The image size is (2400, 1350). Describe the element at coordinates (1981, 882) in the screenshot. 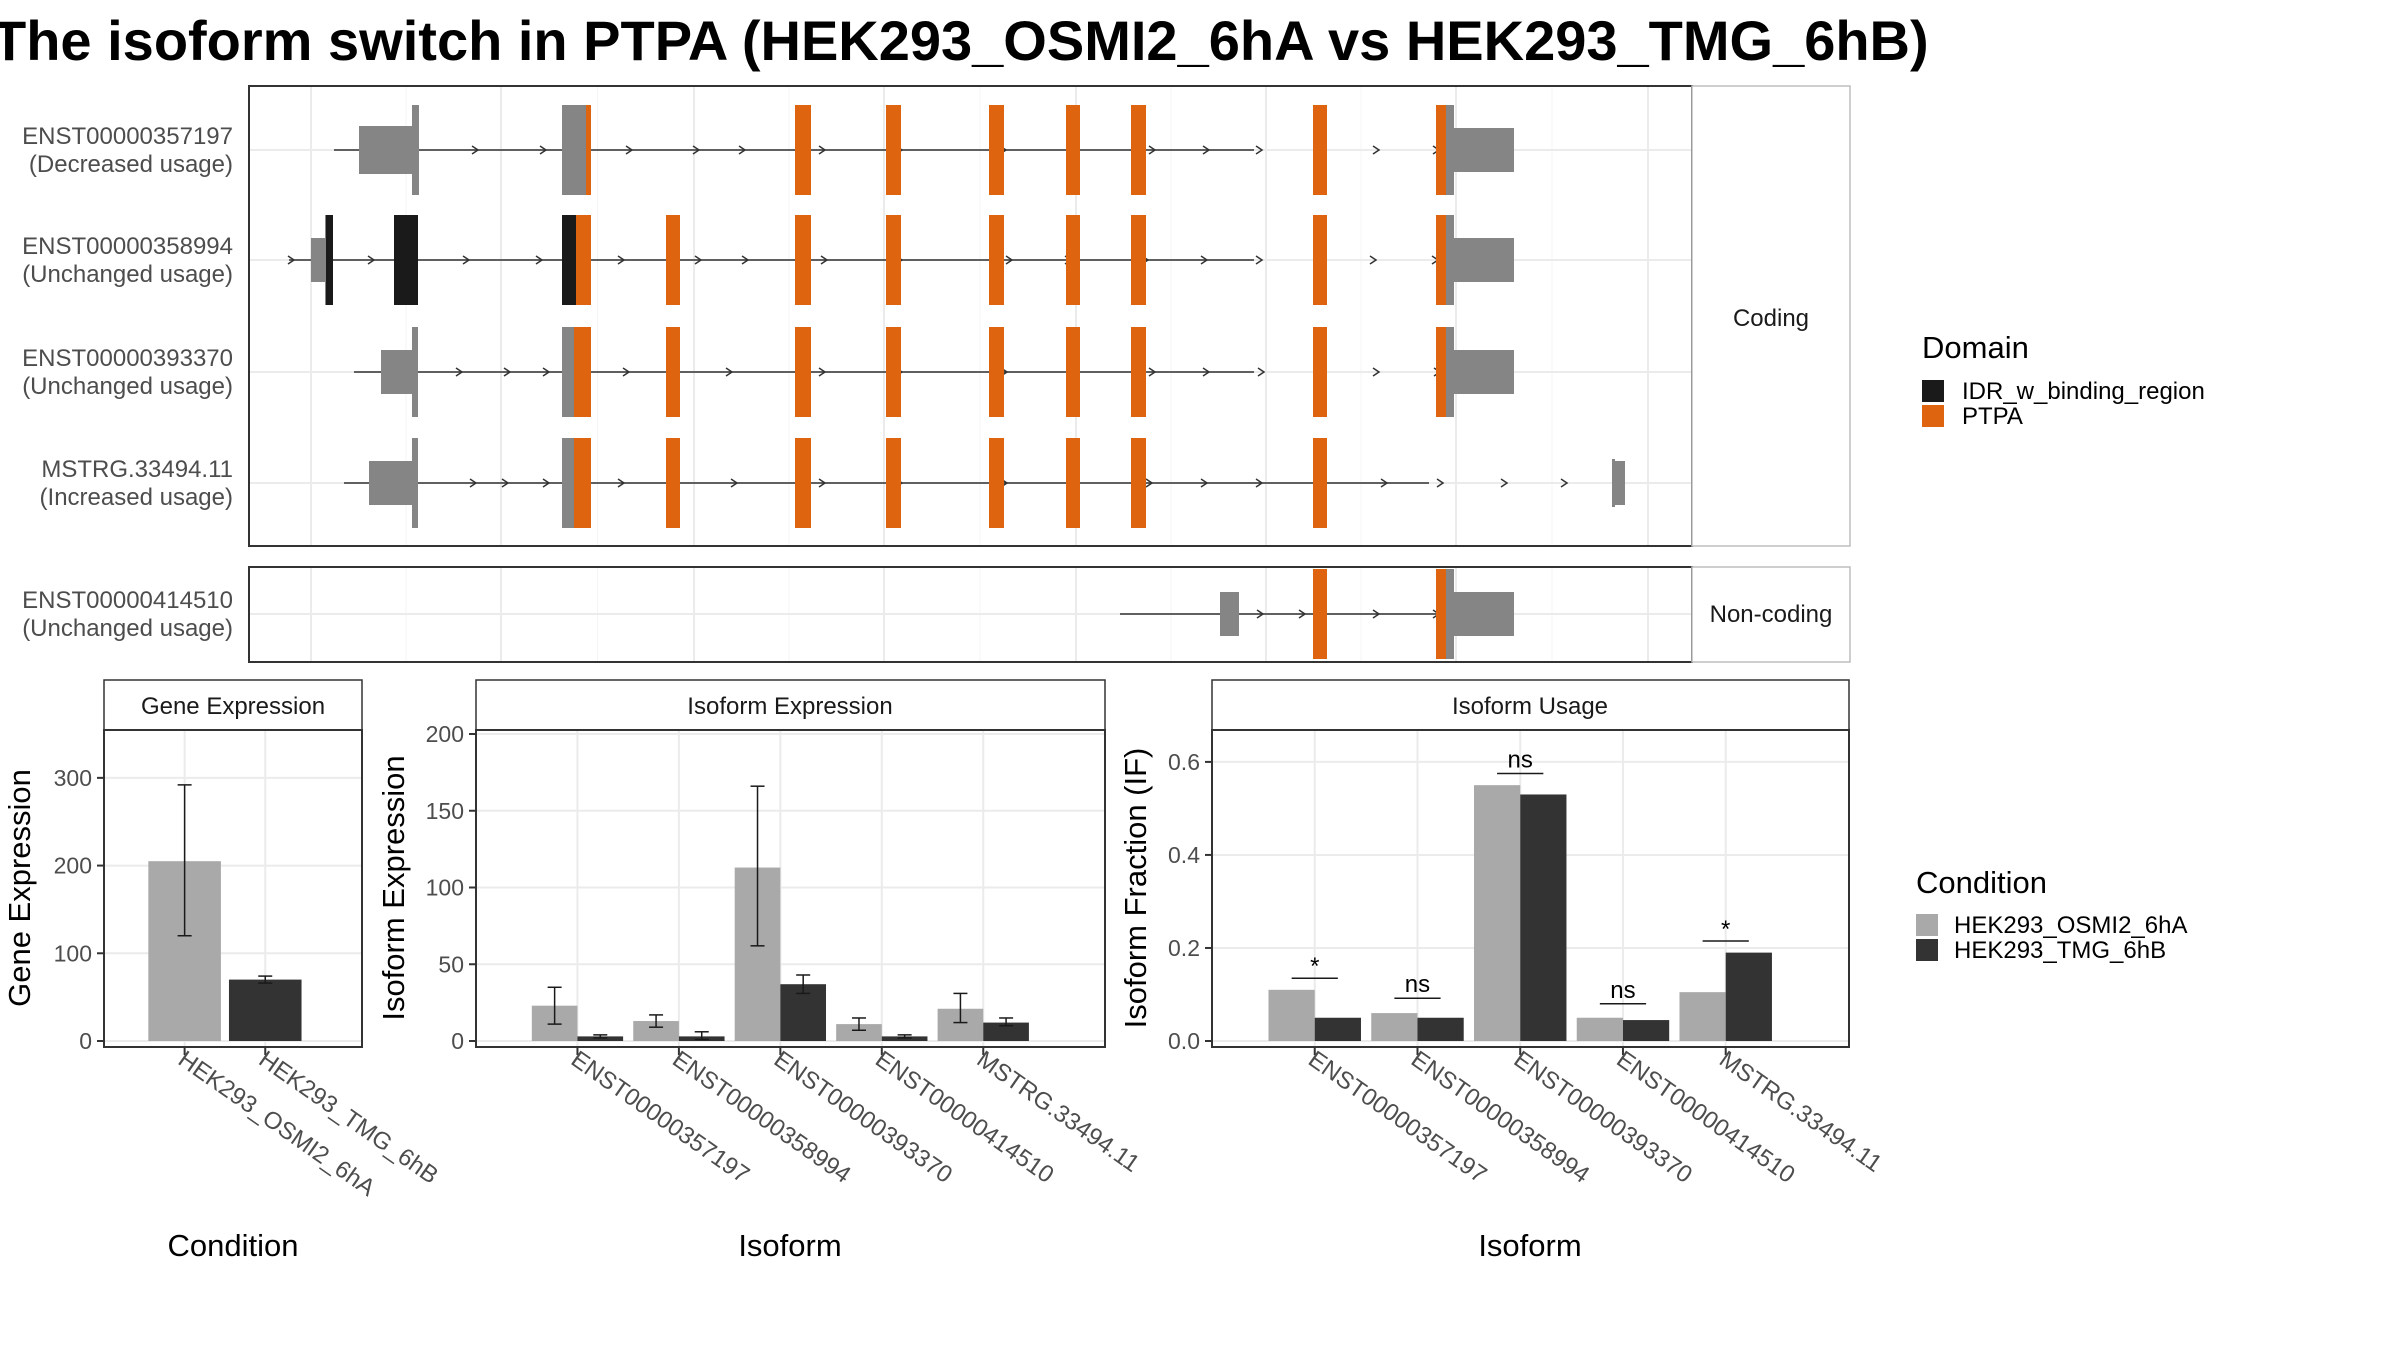

I see `condition-legend-title: Condition` at that location.